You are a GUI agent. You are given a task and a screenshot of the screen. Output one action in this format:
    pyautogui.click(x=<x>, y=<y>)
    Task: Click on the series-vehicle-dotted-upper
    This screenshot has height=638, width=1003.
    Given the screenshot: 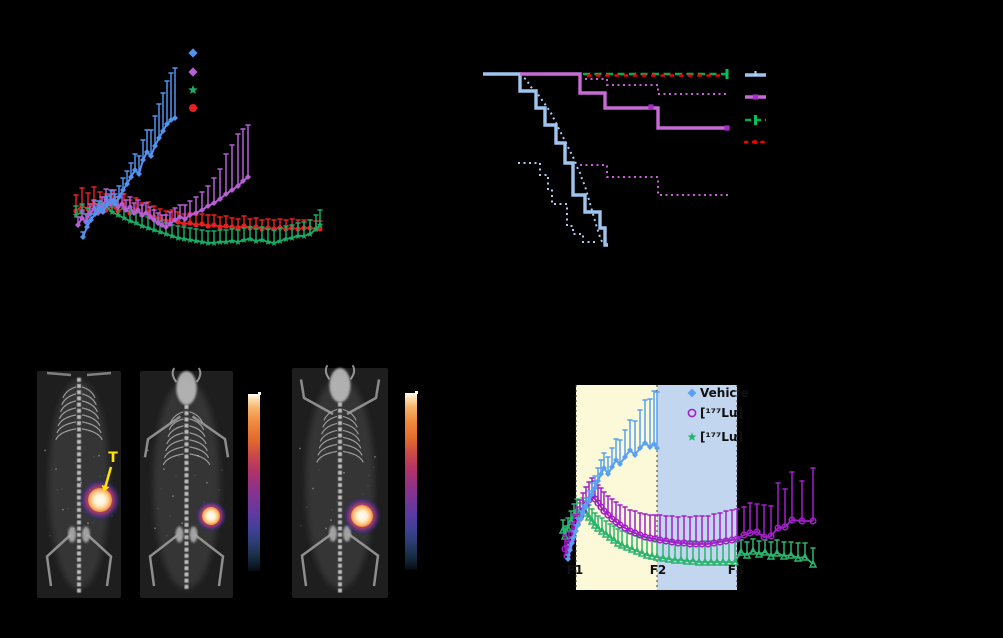 What is the action you would take?
    pyautogui.click(x=561, y=160)
    